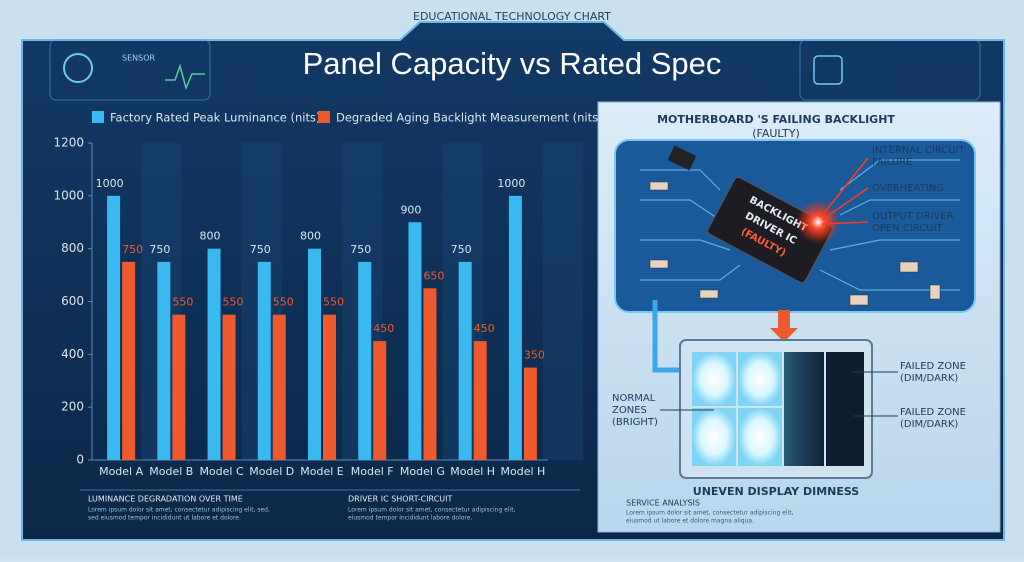 The image size is (1024, 562). I want to click on zone-label: (BRIGHT), so click(635, 422).